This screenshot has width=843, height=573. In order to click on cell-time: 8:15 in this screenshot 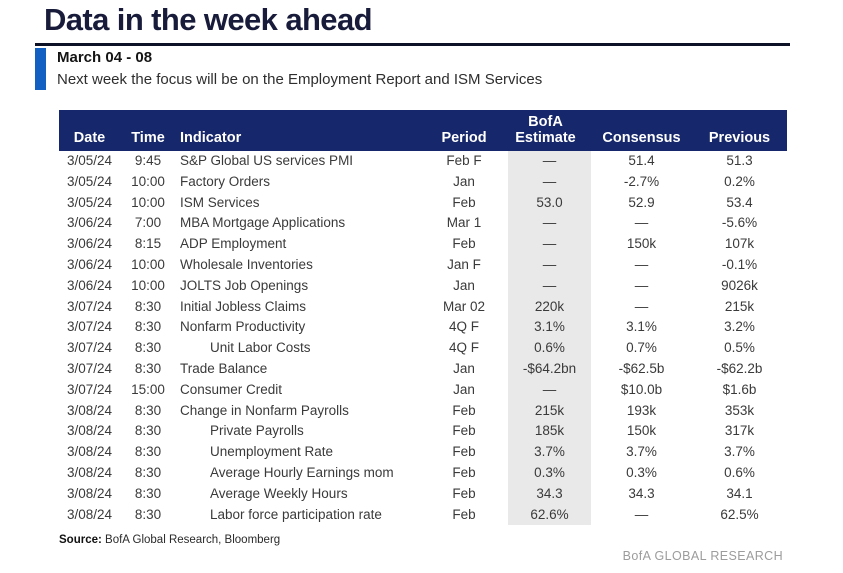, I will do `click(148, 244)`.